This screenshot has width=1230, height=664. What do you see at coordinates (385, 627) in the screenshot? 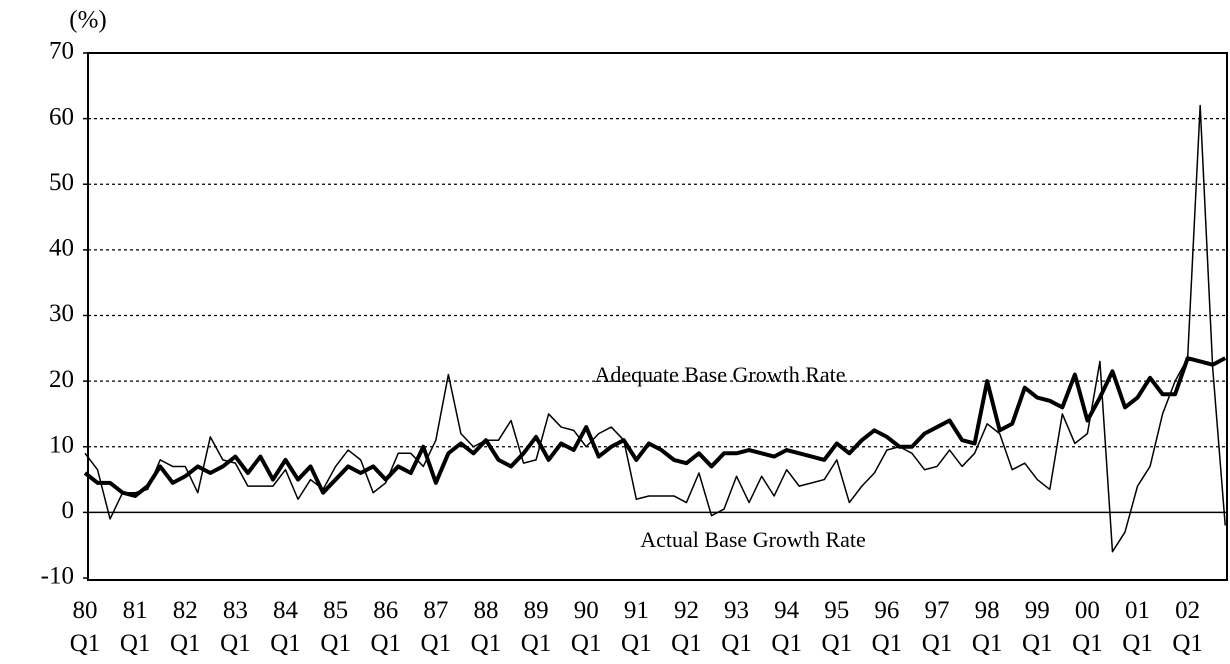
I see `x-tick-label: 86 Q1` at bounding box center [385, 627].